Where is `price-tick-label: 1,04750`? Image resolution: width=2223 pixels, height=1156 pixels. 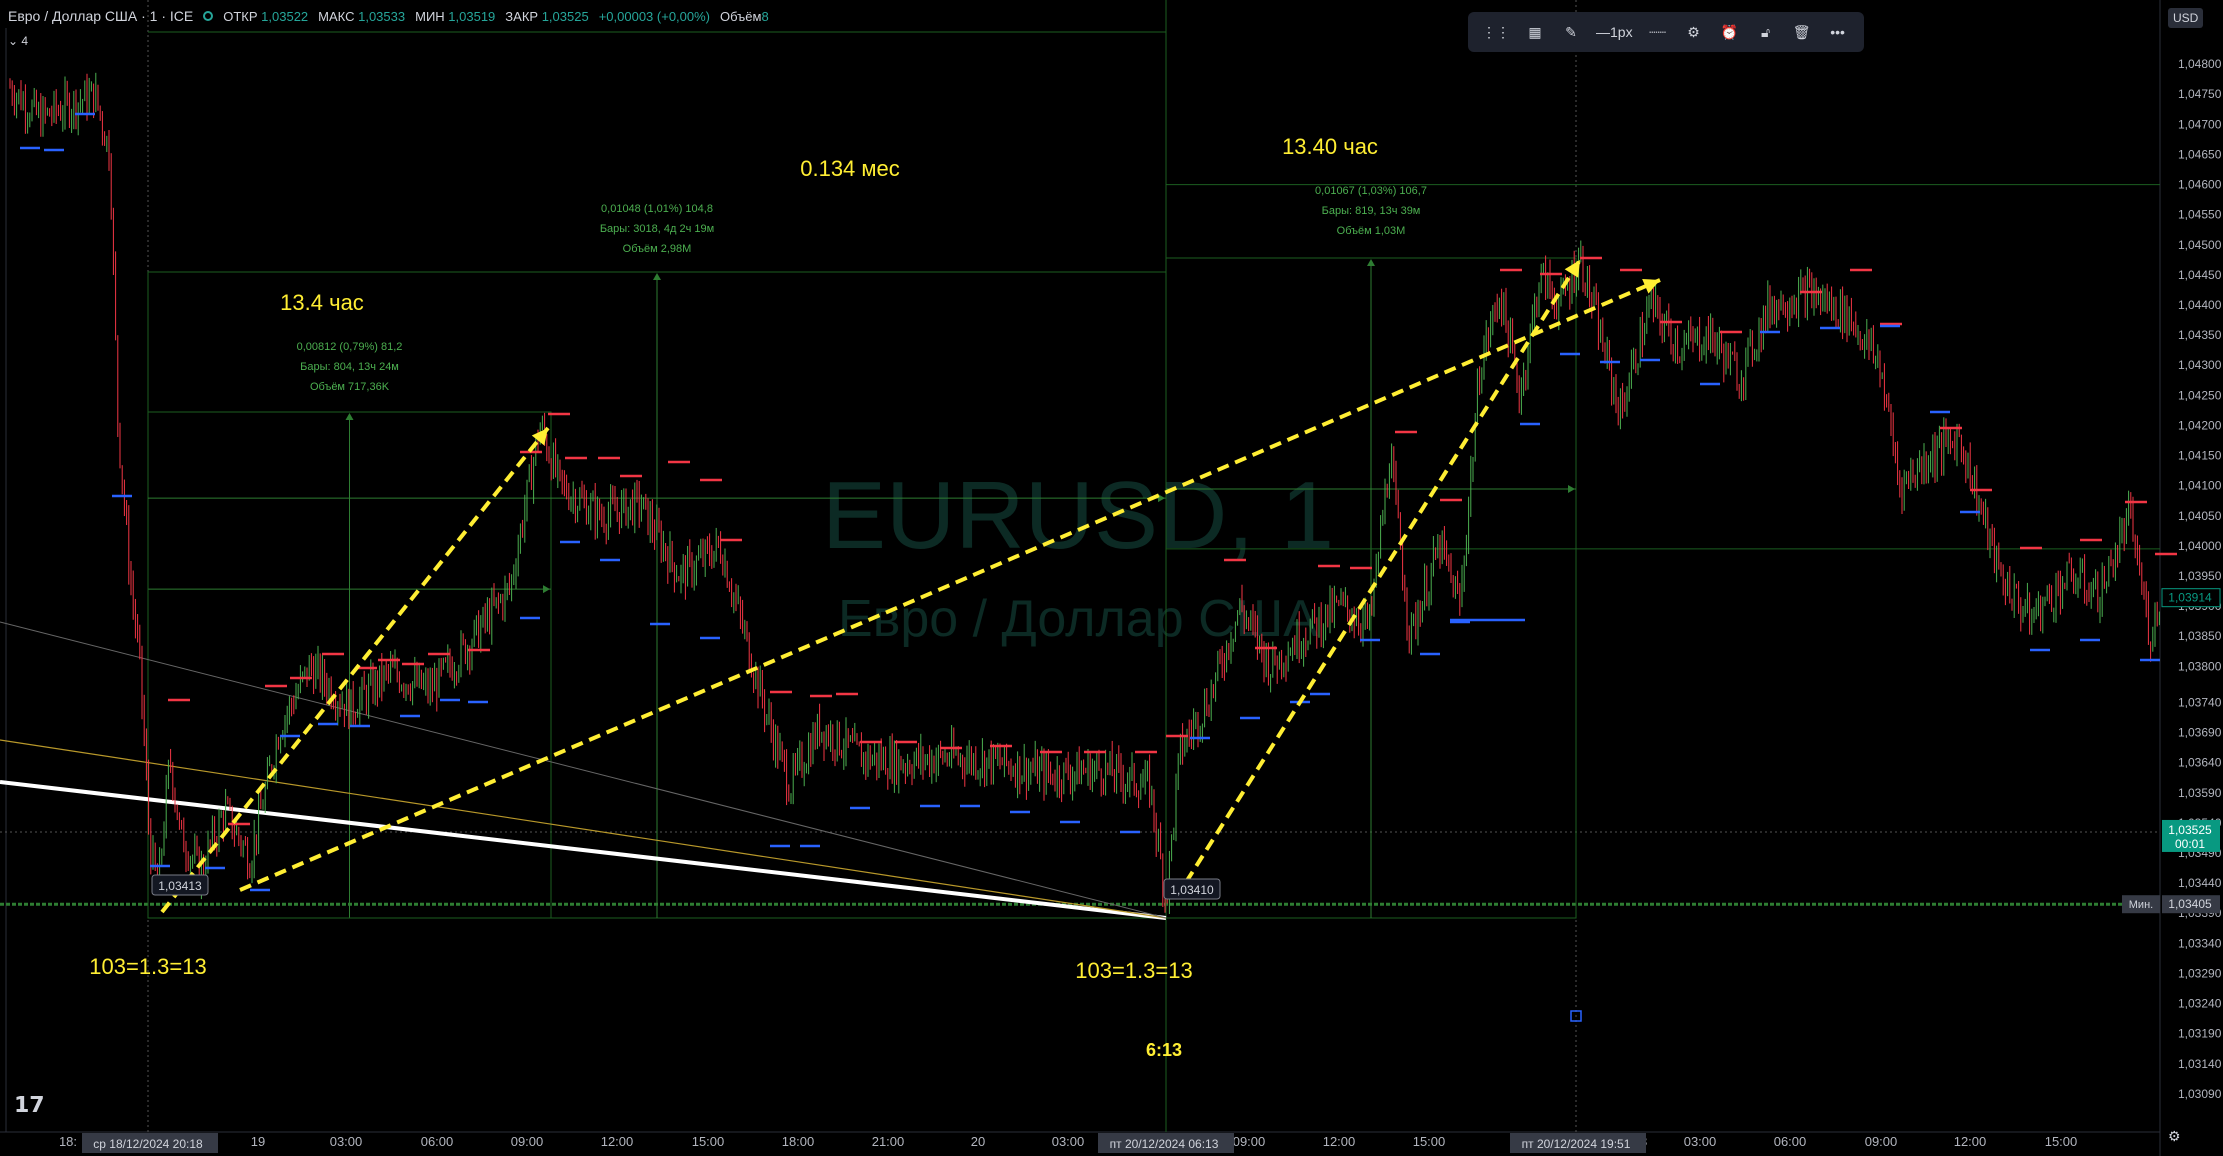
price-tick-label: 1,04750 is located at coordinates (2200, 94).